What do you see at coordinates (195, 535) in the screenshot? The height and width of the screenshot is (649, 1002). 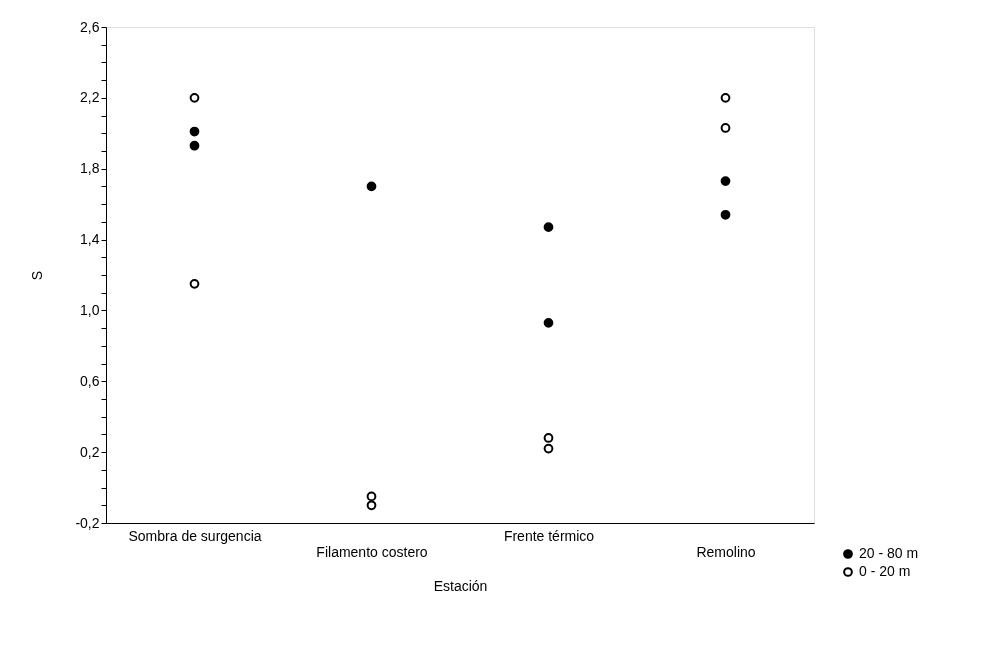 I see `x-tick-label: Sombra de surgencia` at bounding box center [195, 535].